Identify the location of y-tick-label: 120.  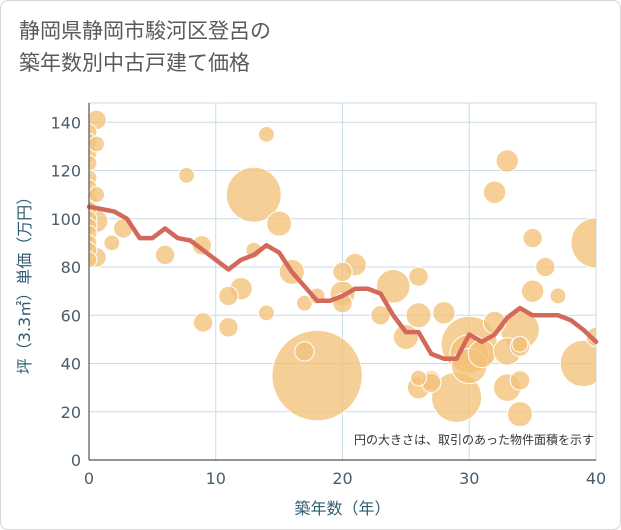
(65, 171).